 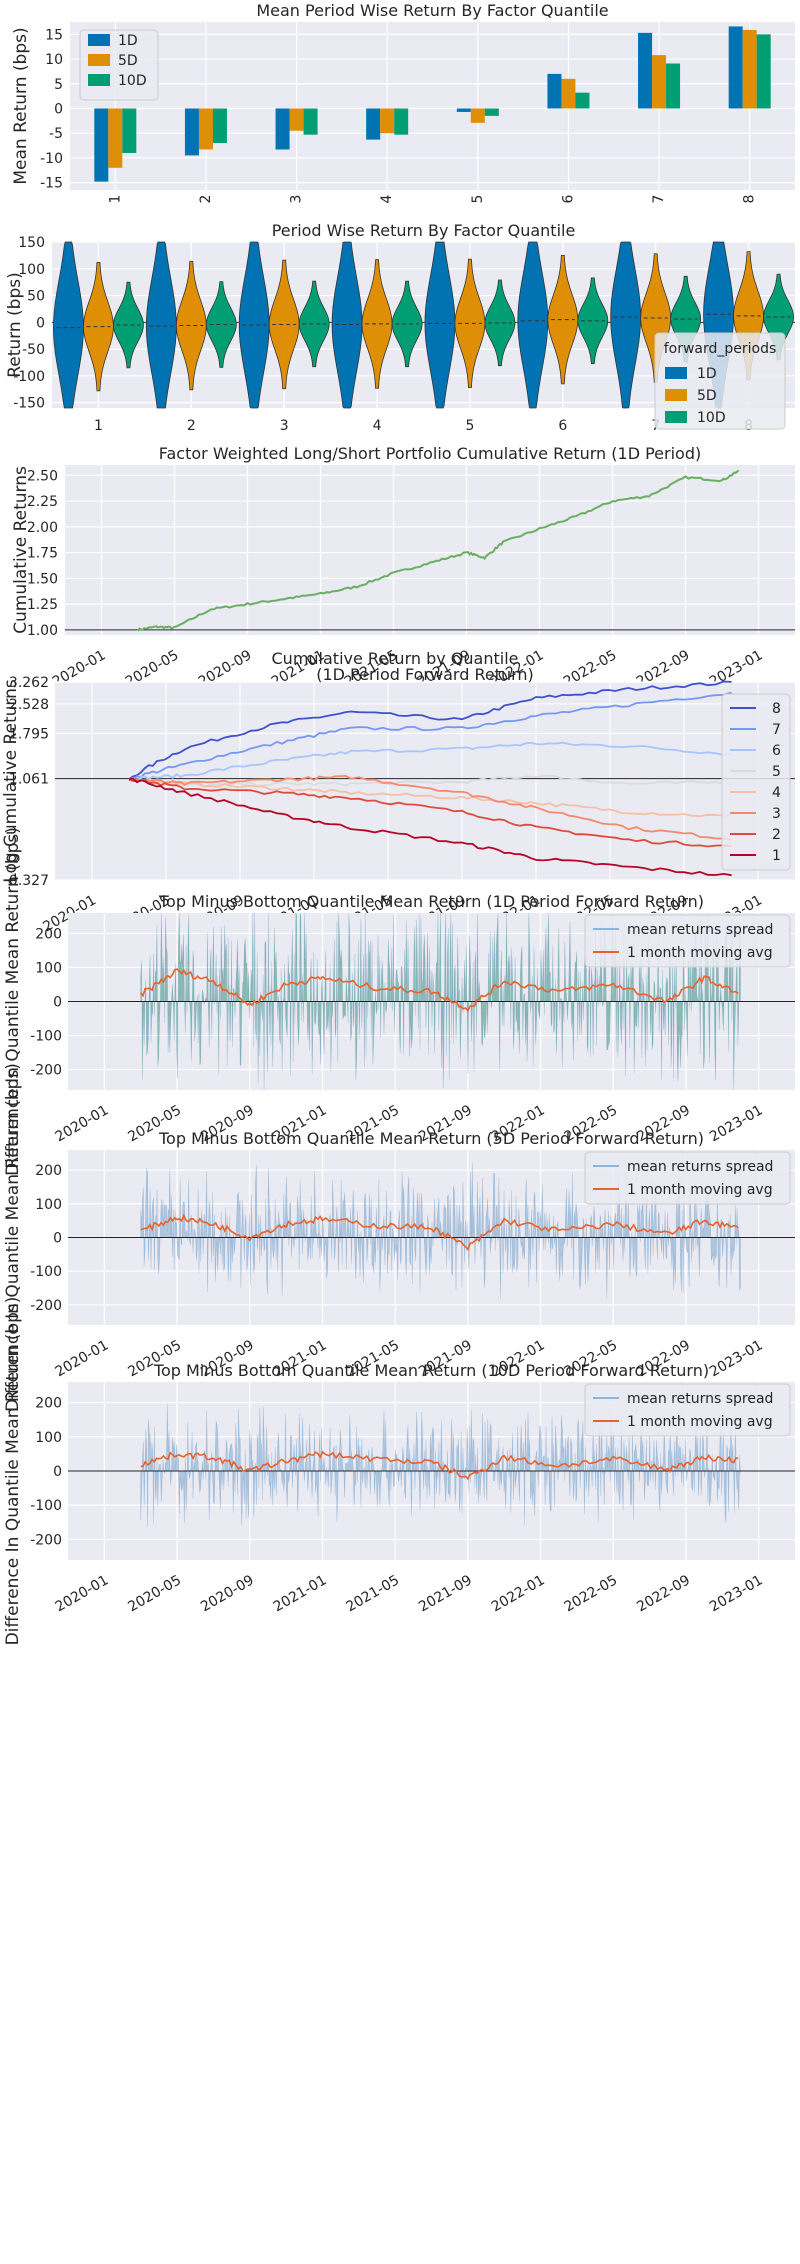 What do you see at coordinates (711, 418) in the screenshot?
I see `legend-label: 10D` at bounding box center [711, 418].